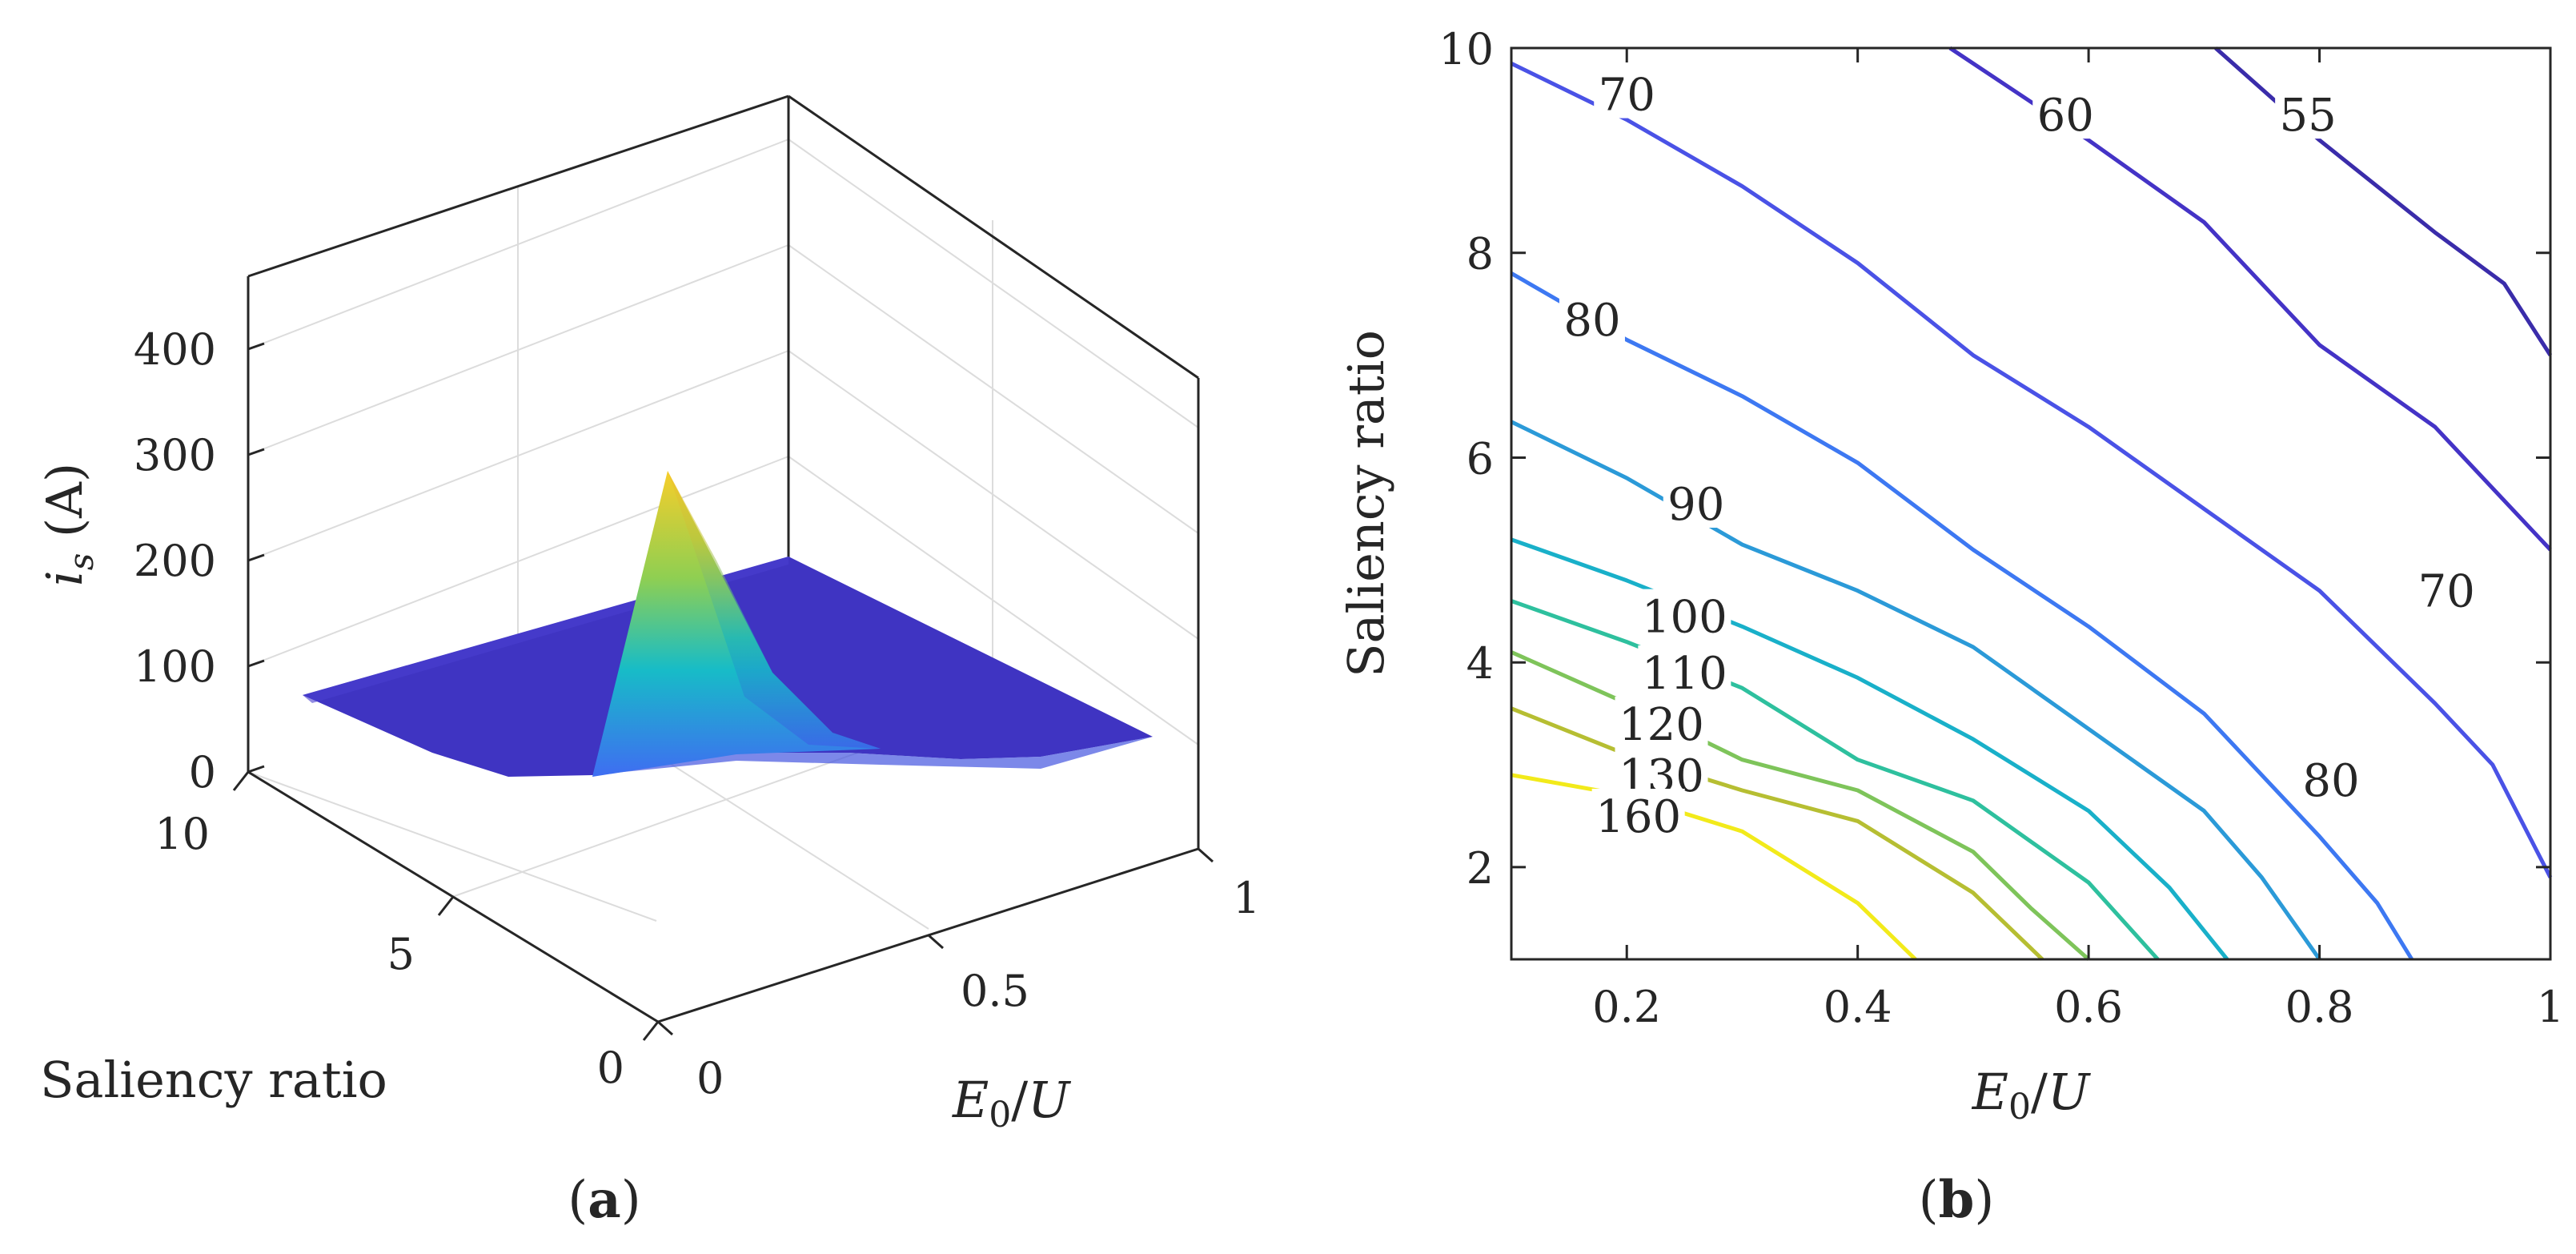 This screenshot has height=1254, width=2576. I want to click on contour-x-tick-label: 0.2, so click(1627, 1007).